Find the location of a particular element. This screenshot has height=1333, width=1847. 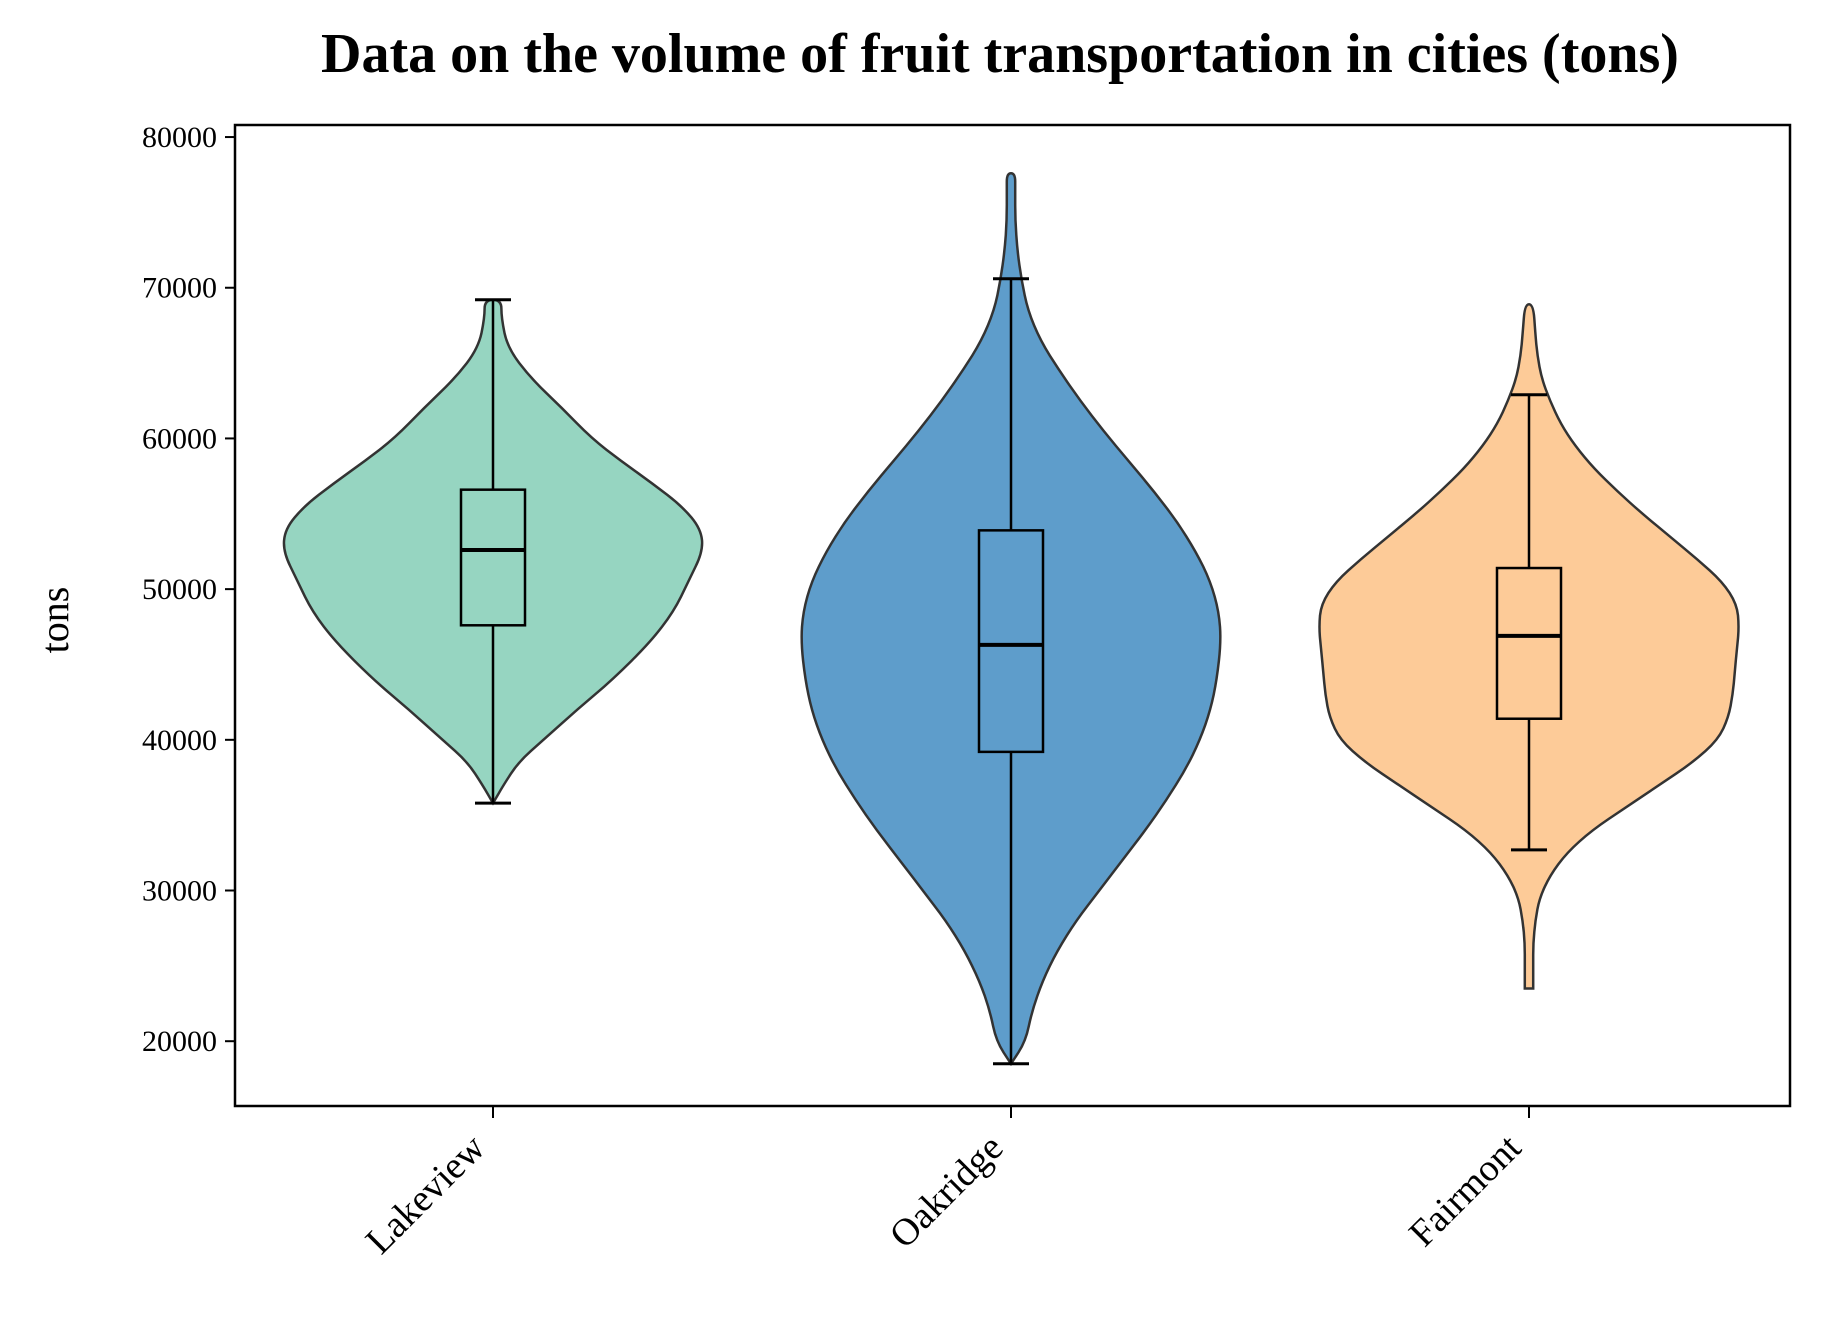

y-tick-label: 60000 is located at coordinates (179, 438).